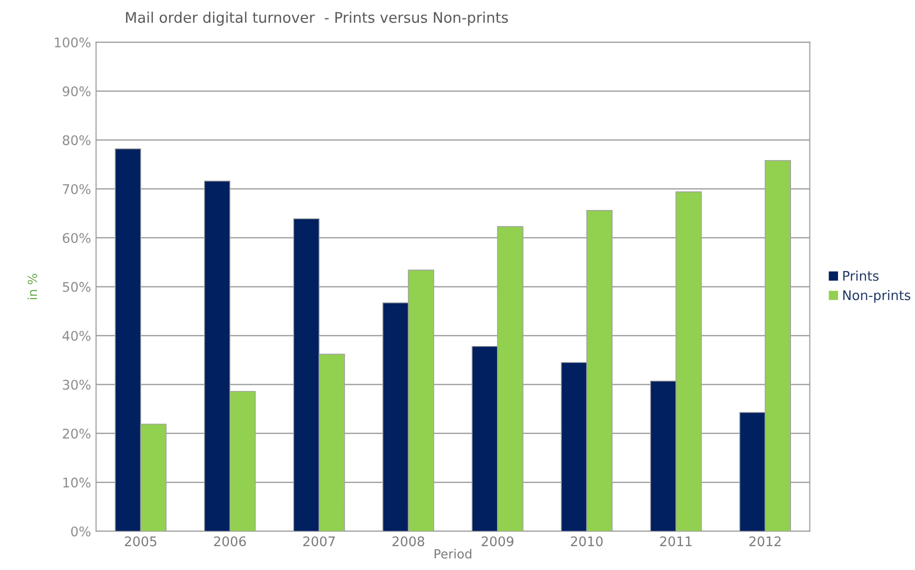 This screenshot has width=915, height=570. I want to click on legend-label: Non-prints, so click(876, 296).